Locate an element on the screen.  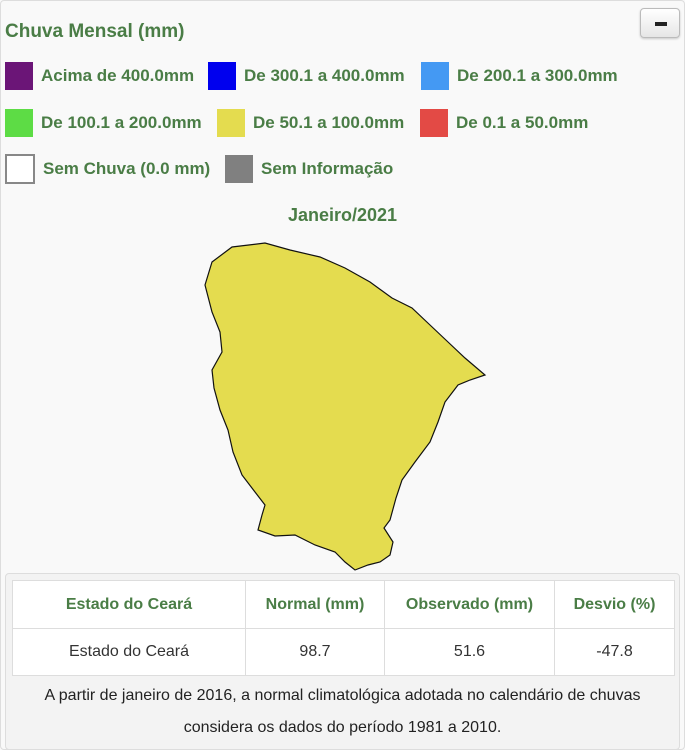
legend-item: De 0.1 a 50.0mm is located at coordinates (504, 123).